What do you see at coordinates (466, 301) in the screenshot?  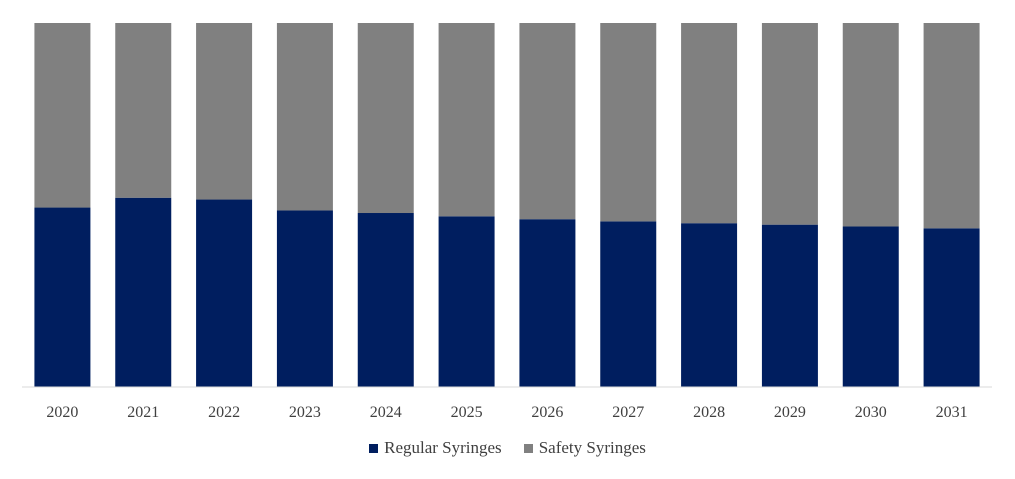 I see `bar-regular-2025` at bounding box center [466, 301].